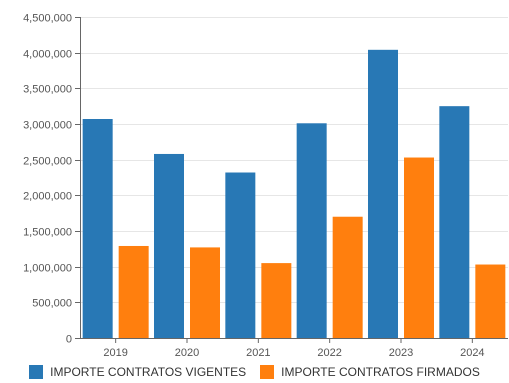  What do you see at coordinates (187, 353) in the screenshot?
I see `x-tick-label: 2020` at bounding box center [187, 353].